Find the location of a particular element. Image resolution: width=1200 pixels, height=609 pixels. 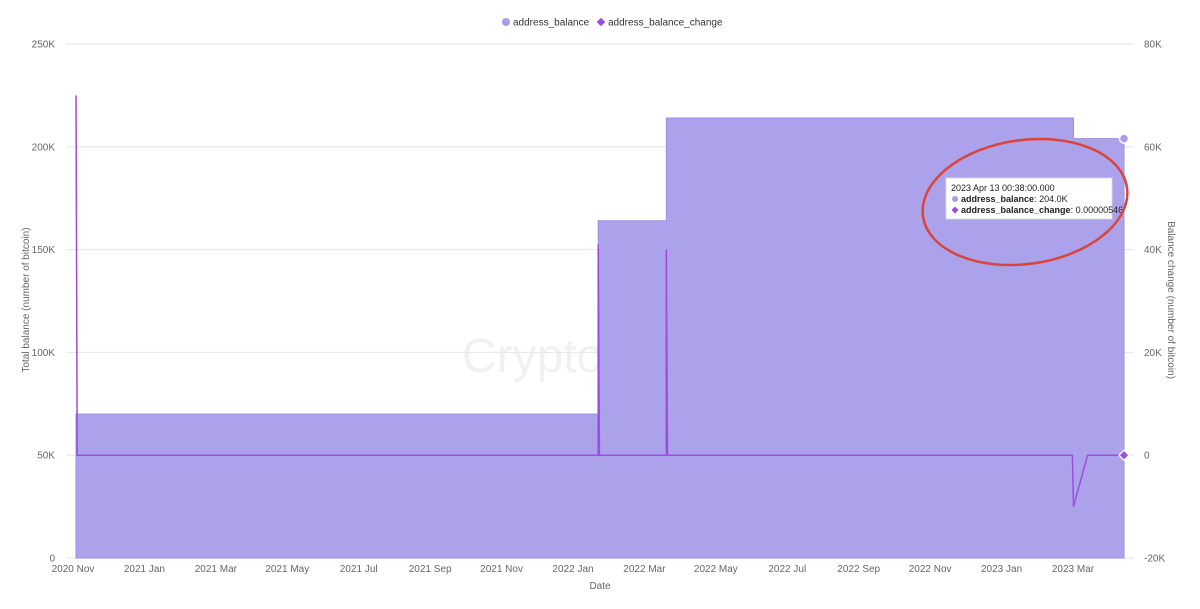

change-hover-marker is located at coordinates (1124, 455).